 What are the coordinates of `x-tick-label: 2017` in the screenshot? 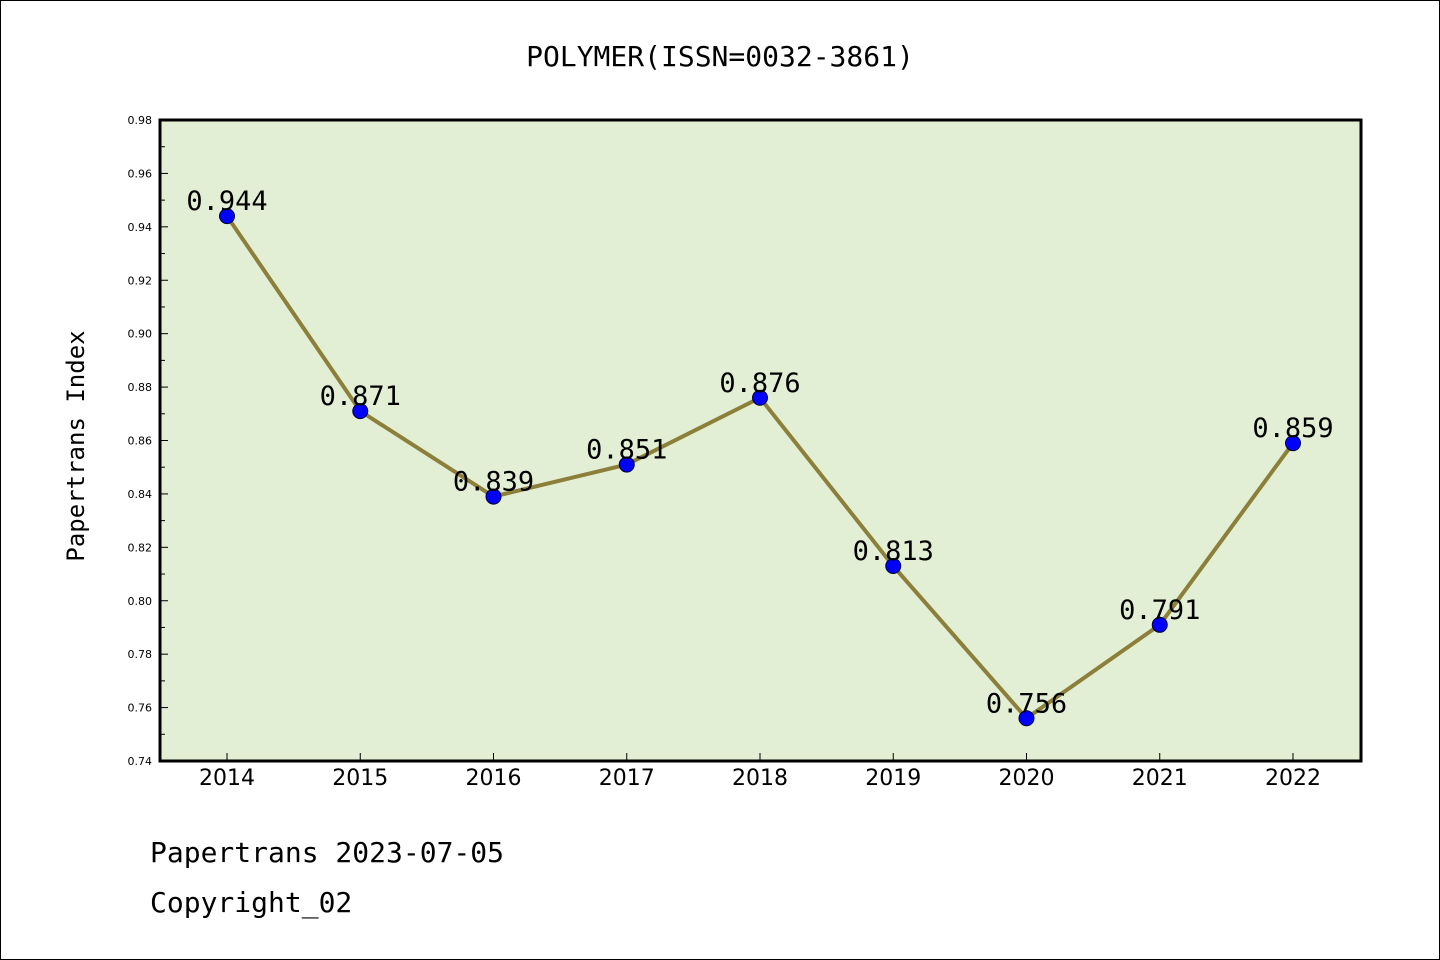 It's located at (627, 778).